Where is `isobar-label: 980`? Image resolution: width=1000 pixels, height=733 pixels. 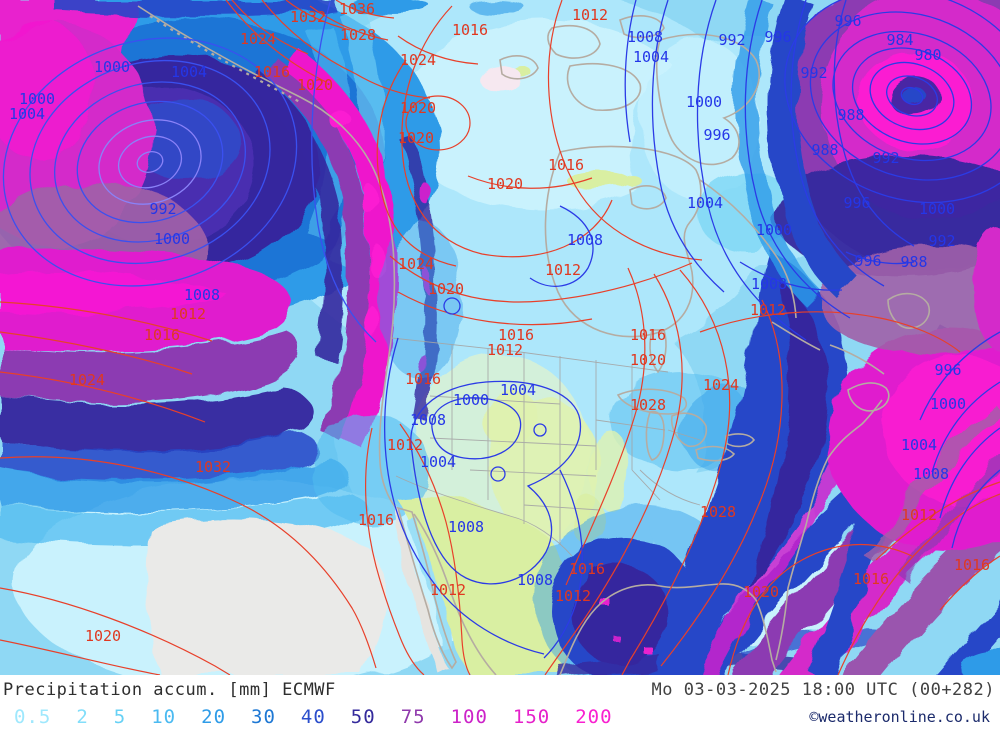 isobar-label: 980 is located at coordinates (927, 55).